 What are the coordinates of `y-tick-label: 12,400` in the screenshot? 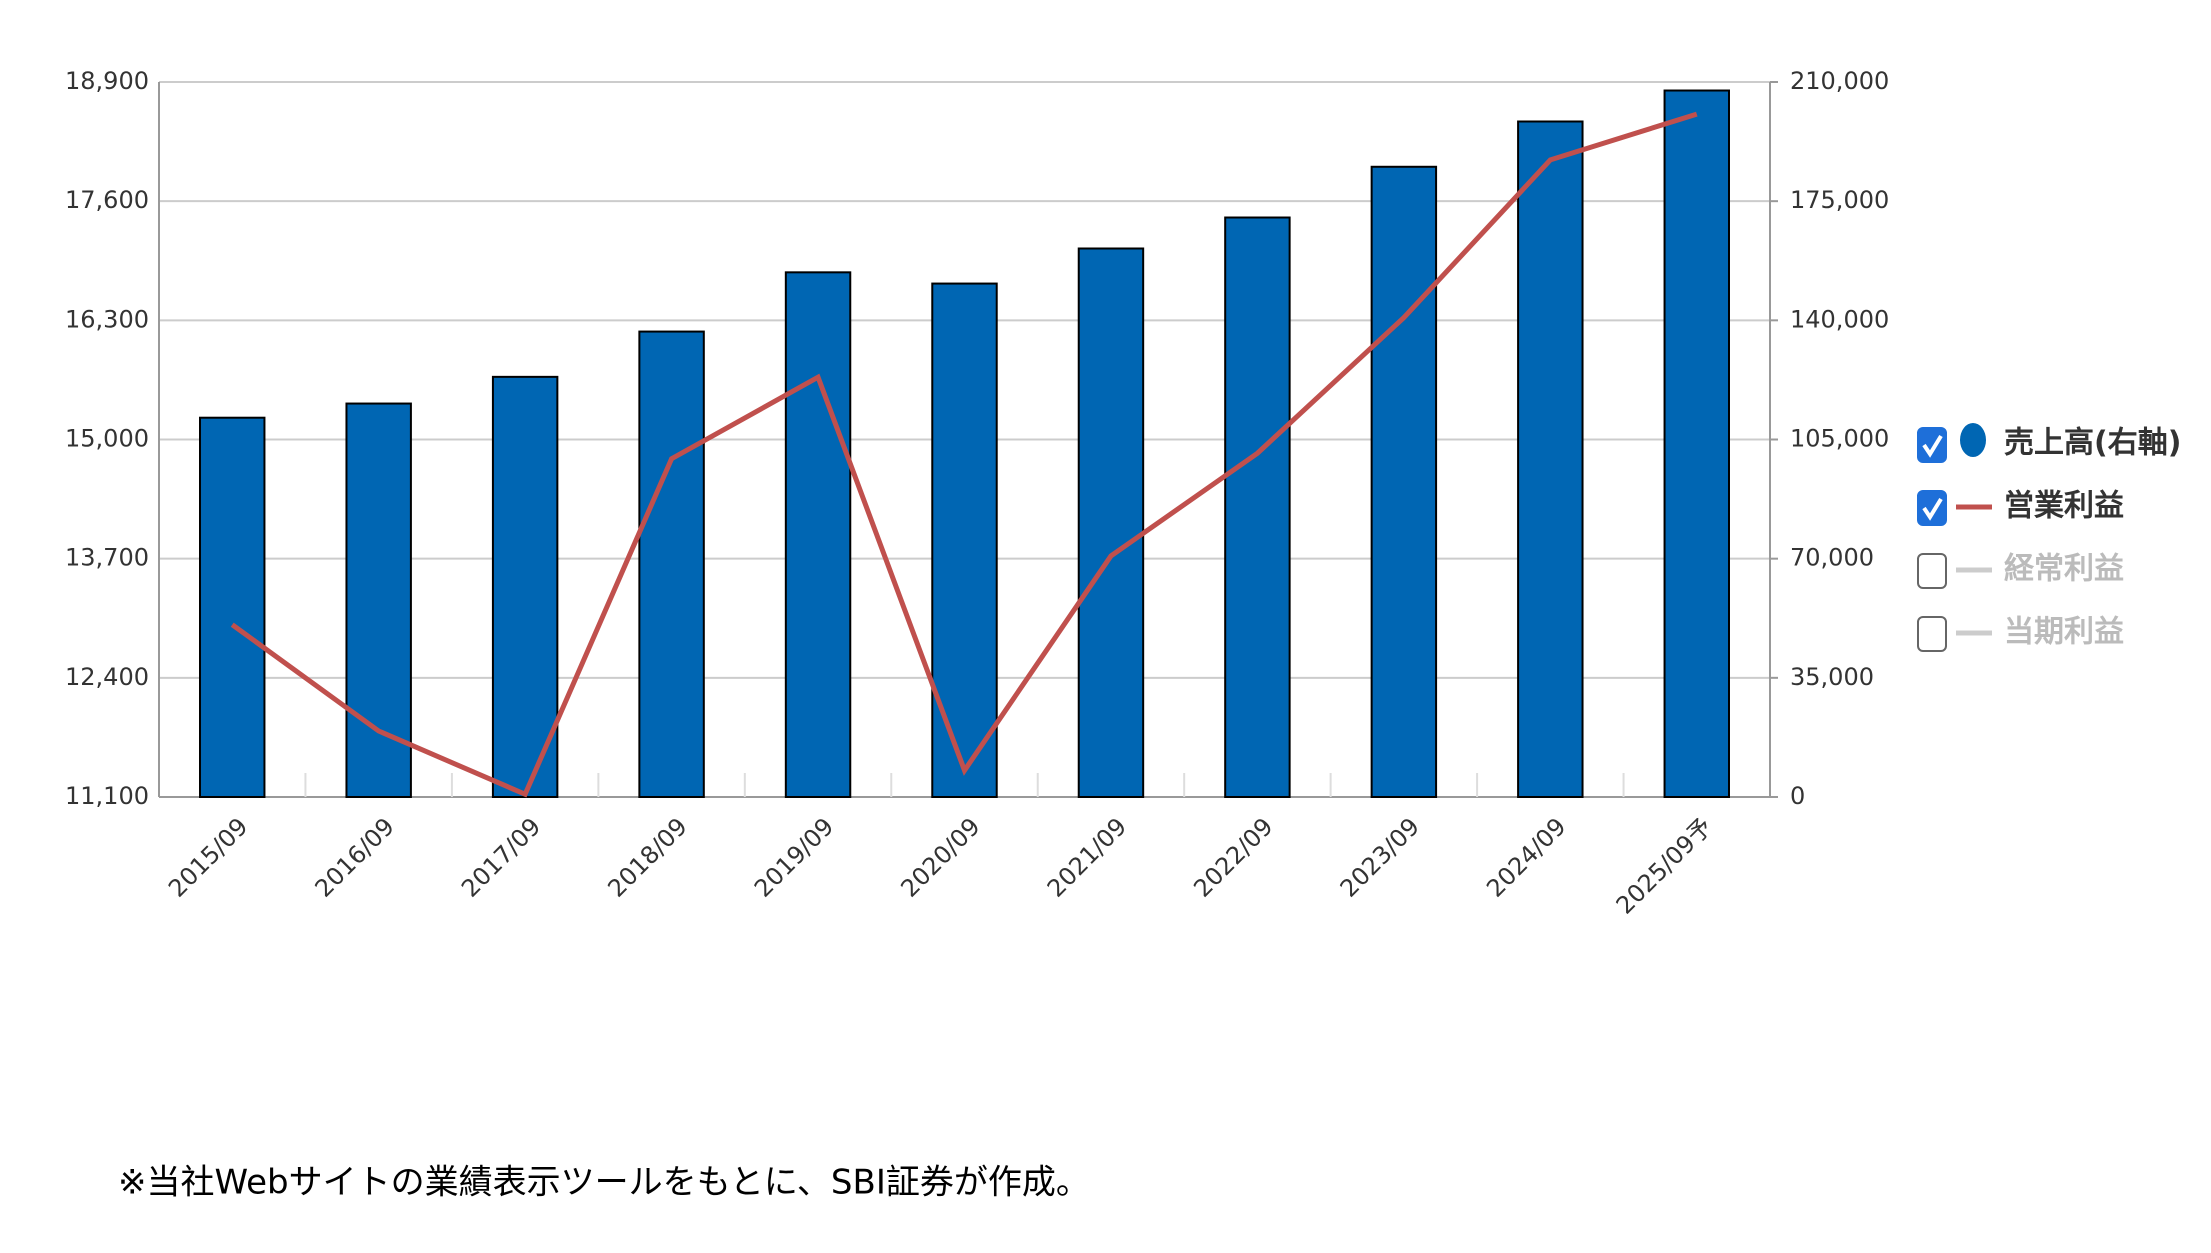 It's located at (107, 677).